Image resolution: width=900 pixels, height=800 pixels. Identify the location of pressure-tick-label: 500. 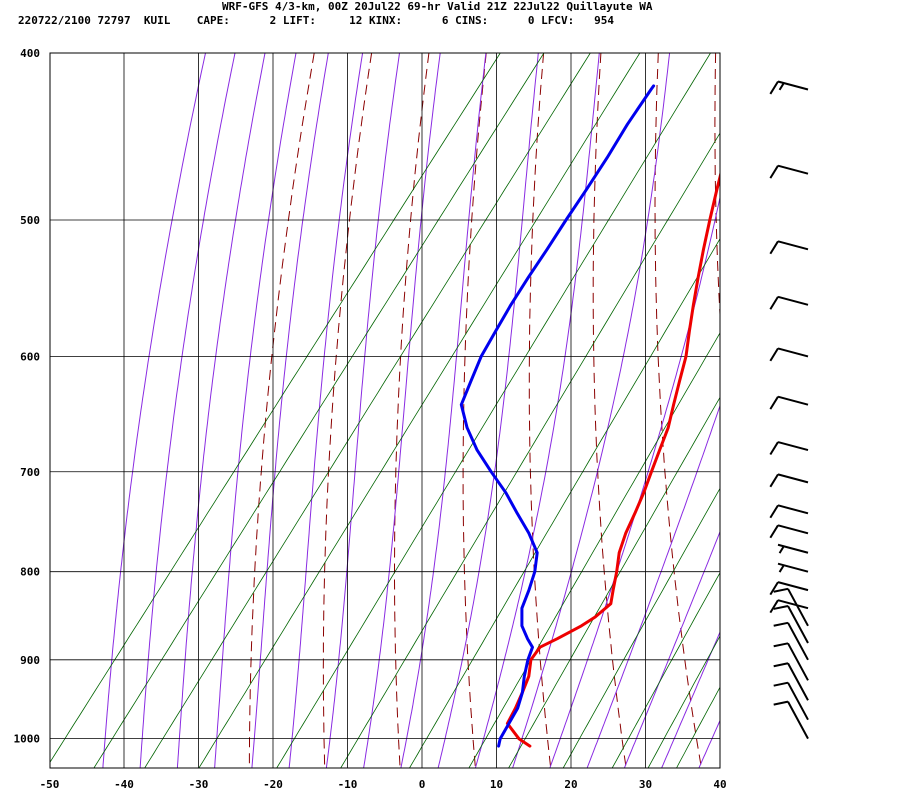
(30, 220).